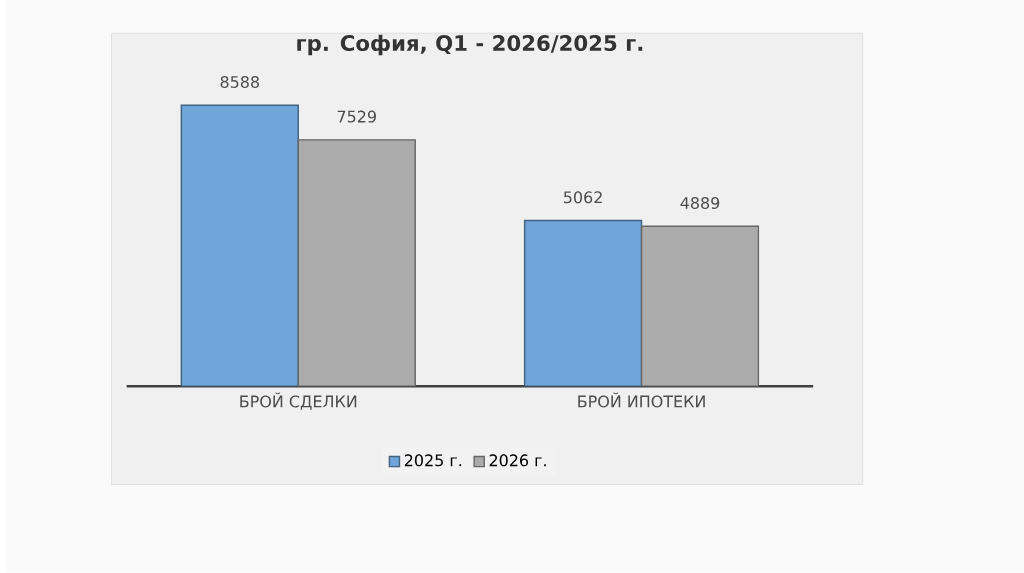  I want to click on x-tick-label: БРОЙ ИПОТЕКИ, so click(641, 400).